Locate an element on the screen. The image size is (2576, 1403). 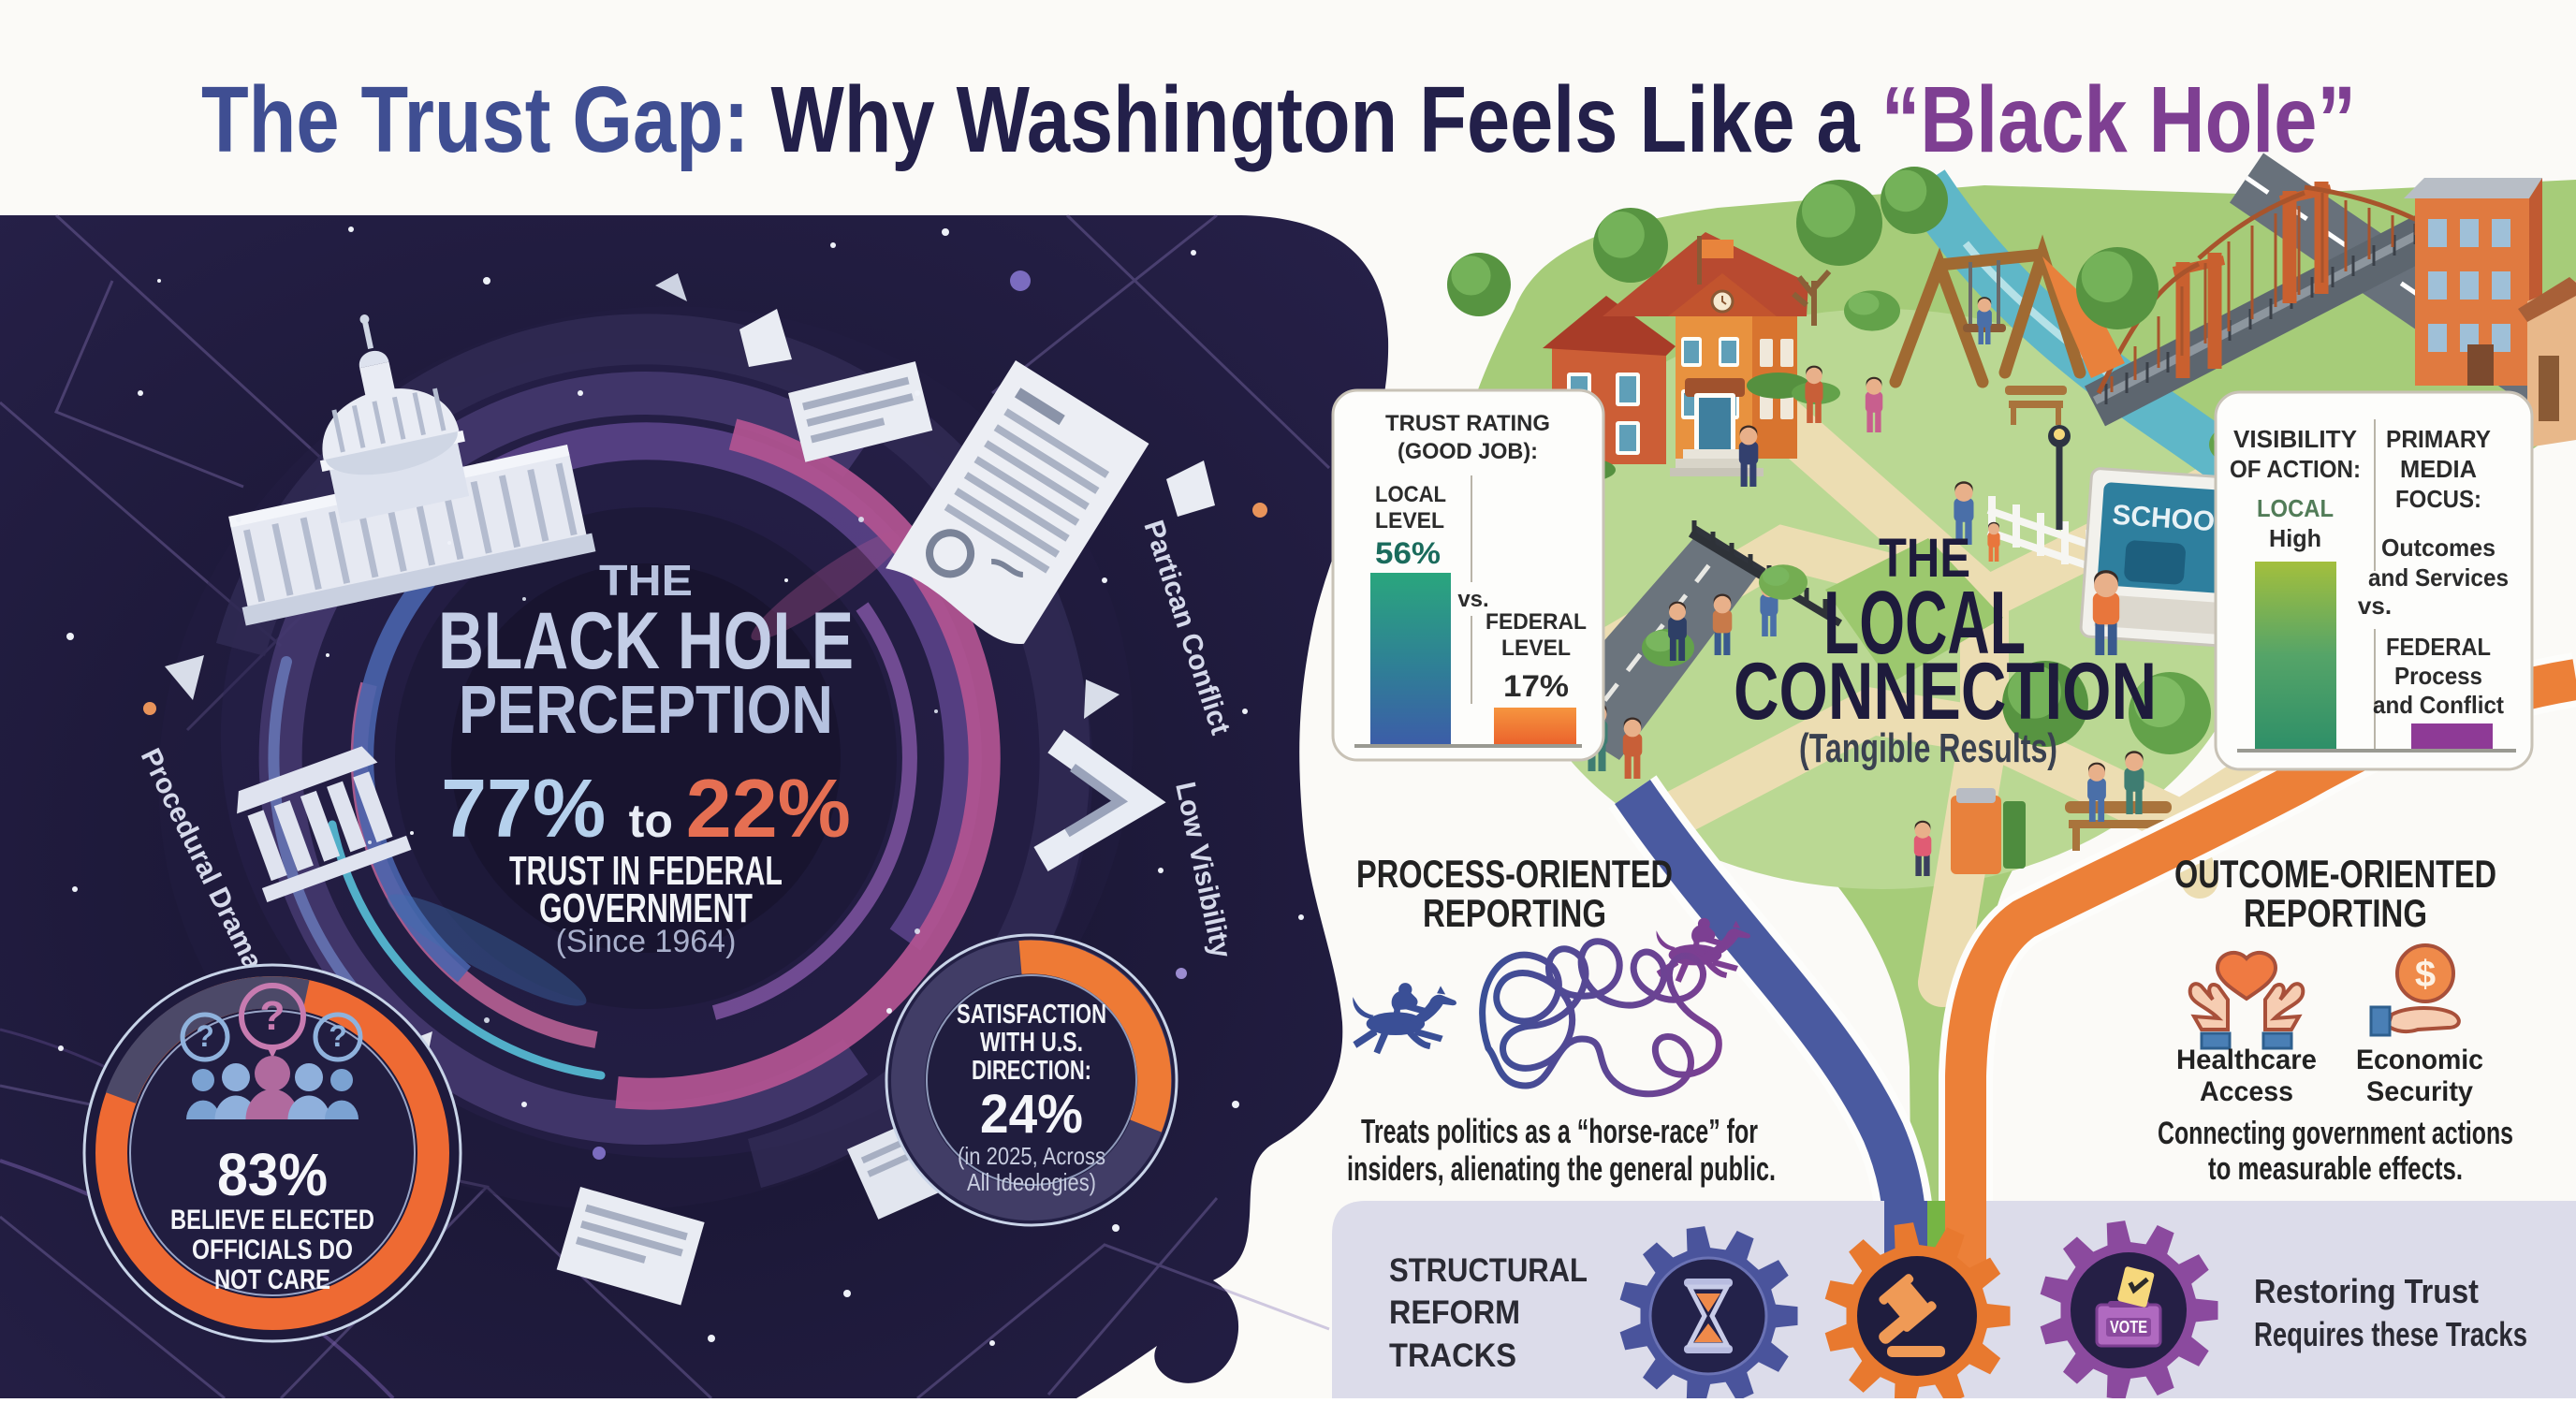
svg-text: 77% to 22% is located at coordinates (646, 808).